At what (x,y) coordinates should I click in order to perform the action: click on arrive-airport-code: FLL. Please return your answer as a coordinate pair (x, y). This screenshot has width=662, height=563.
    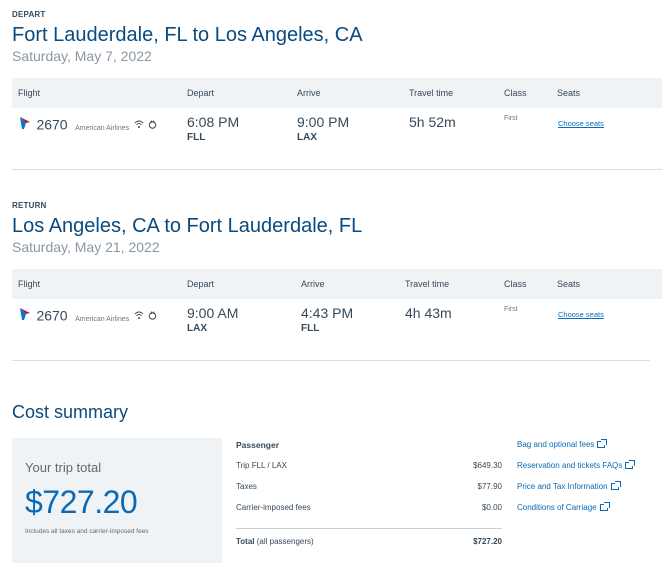
    Looking at the image, I should click on (310, 328).